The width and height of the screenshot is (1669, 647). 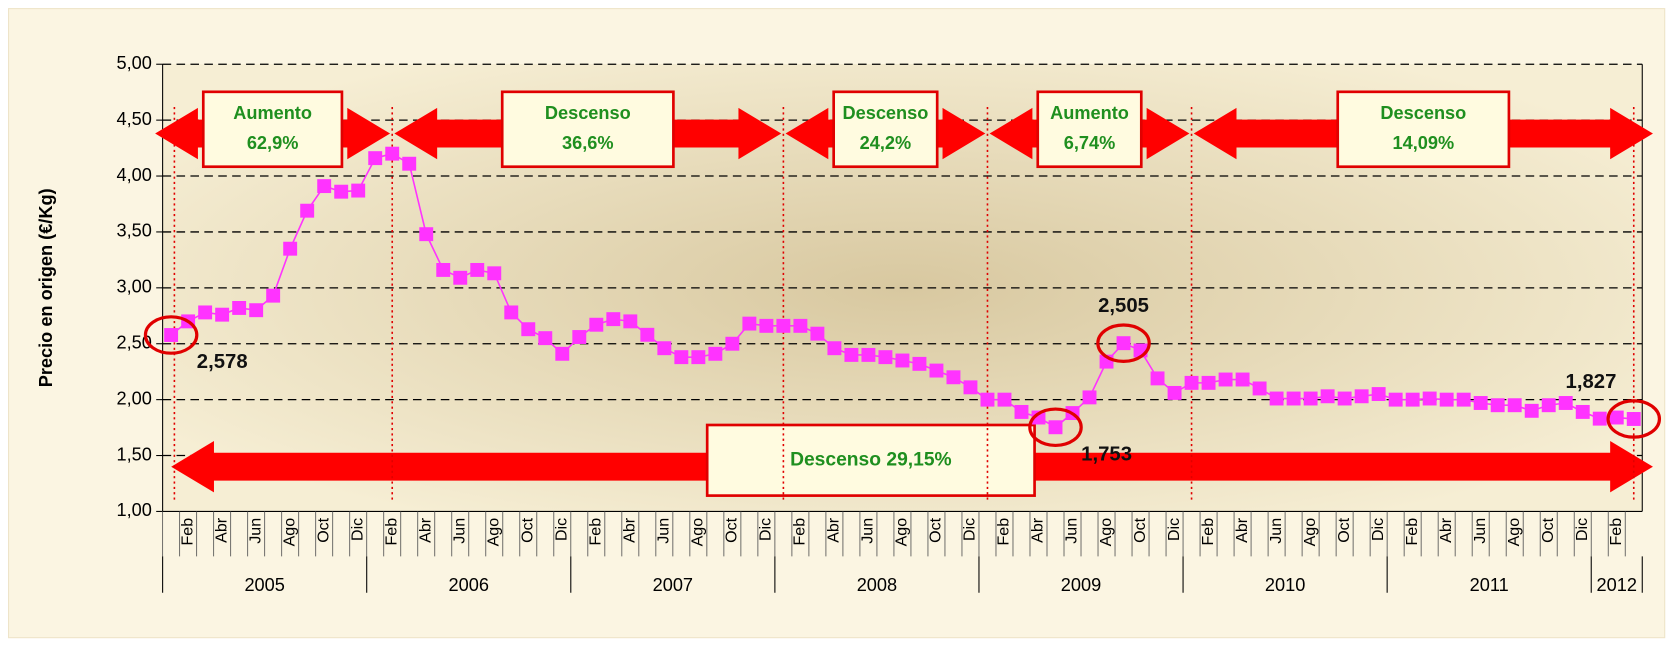 What do you see at coordinates (134, 119) in the screenshot?
I see `y-tick-label: 4,50` at bounding box center [134, 119].